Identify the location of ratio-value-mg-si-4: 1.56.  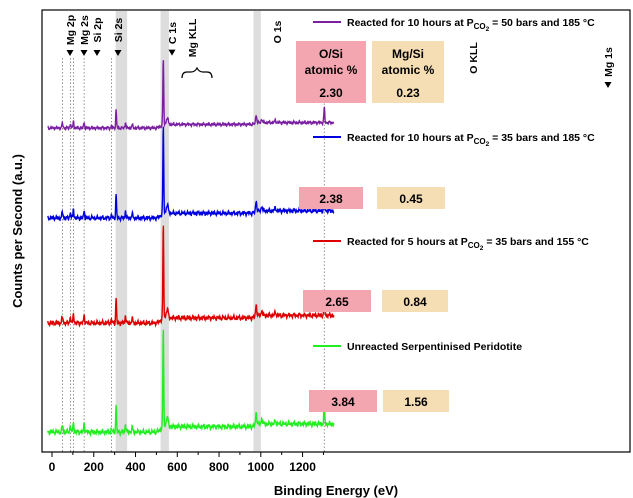
(416, 402).